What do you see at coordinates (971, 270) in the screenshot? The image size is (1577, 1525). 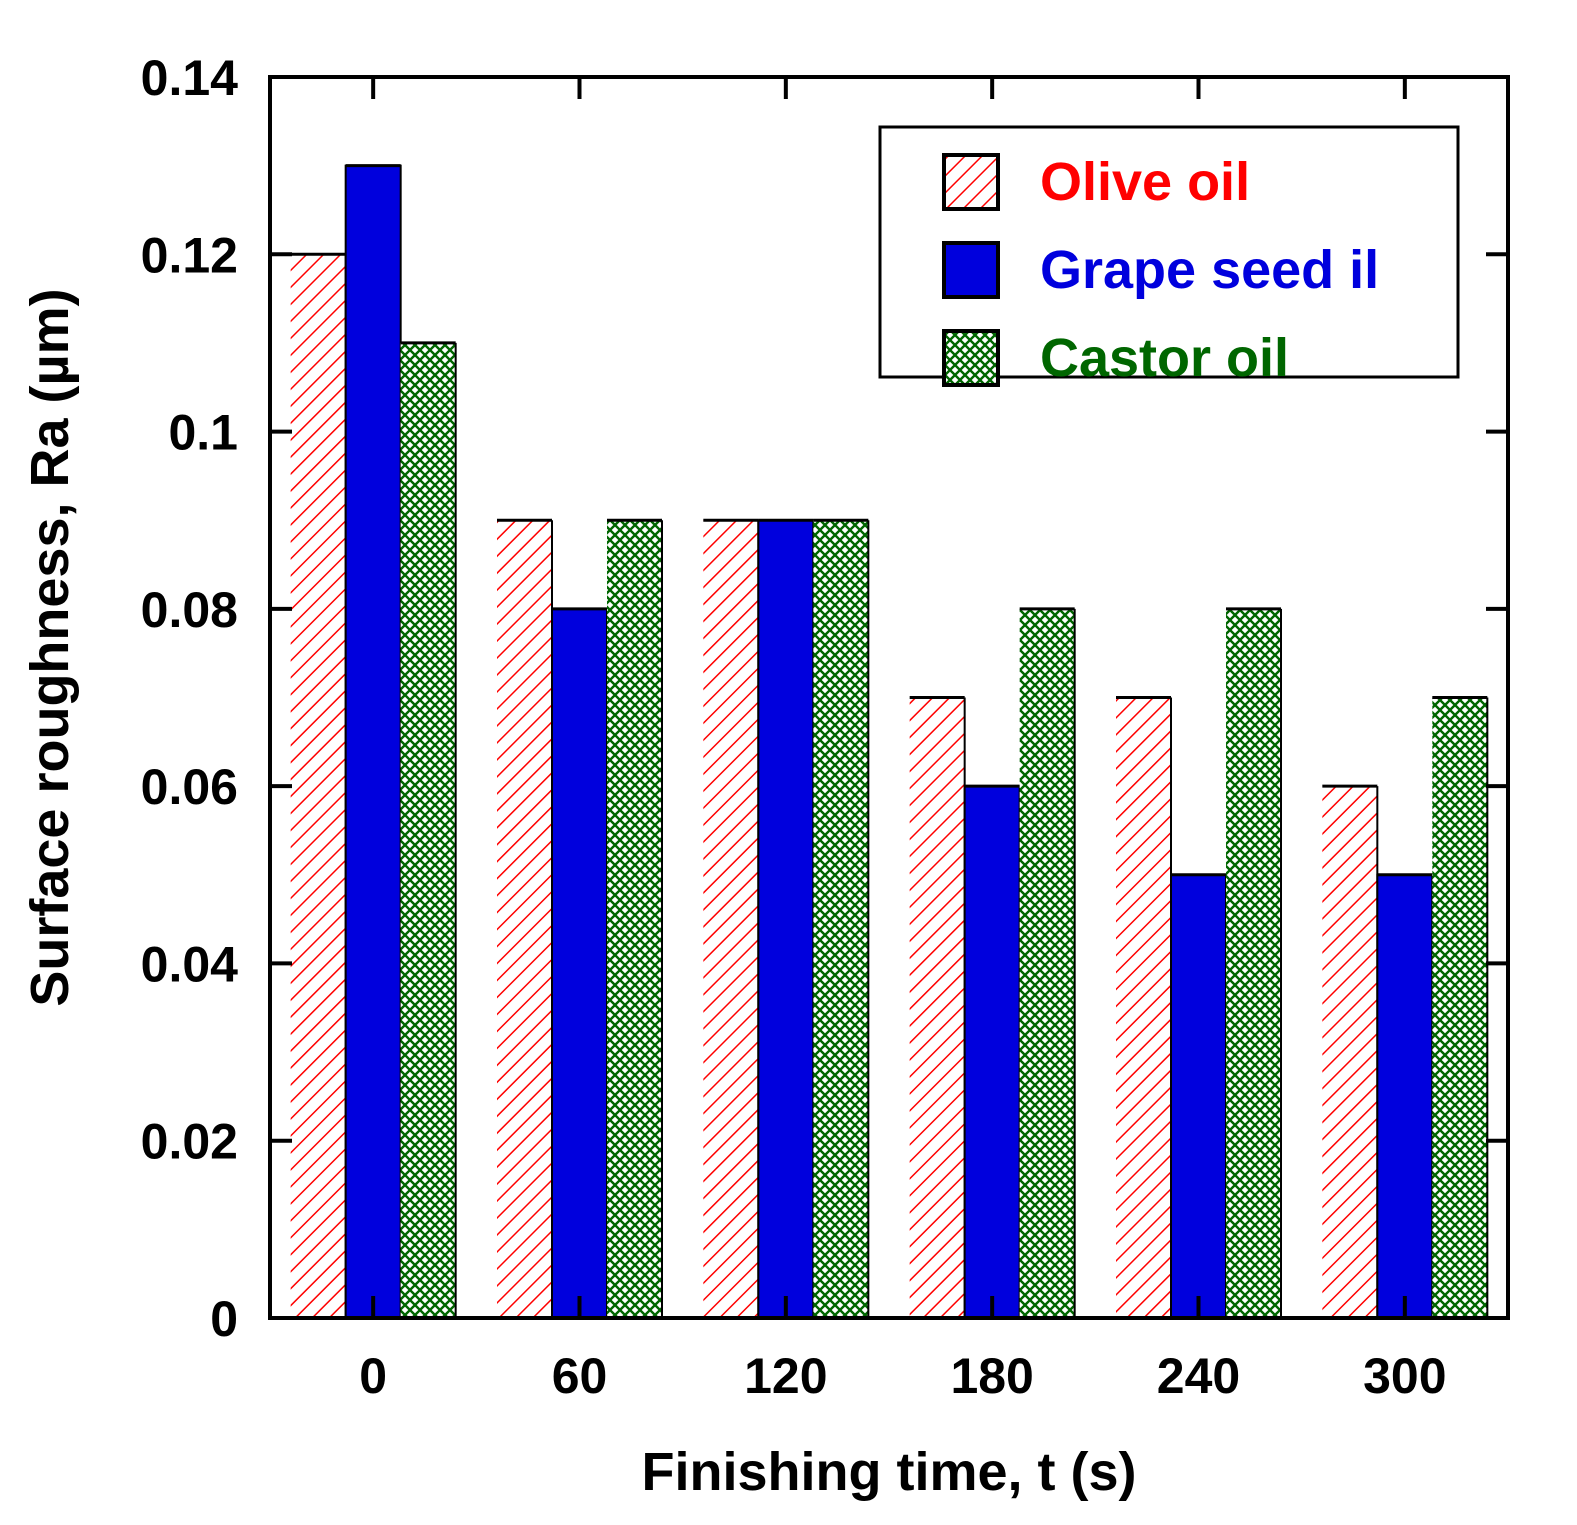 I see `legend-swatch-grape-seed-il` at bounding box center [971, 270].